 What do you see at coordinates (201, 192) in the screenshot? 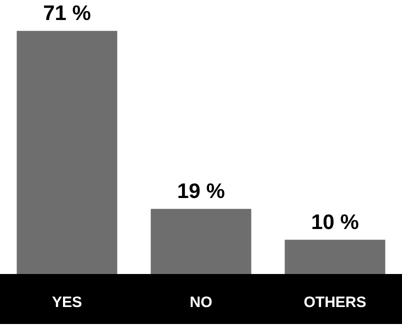
I see `data-label: 19 %` at bounding box center [201, 192].